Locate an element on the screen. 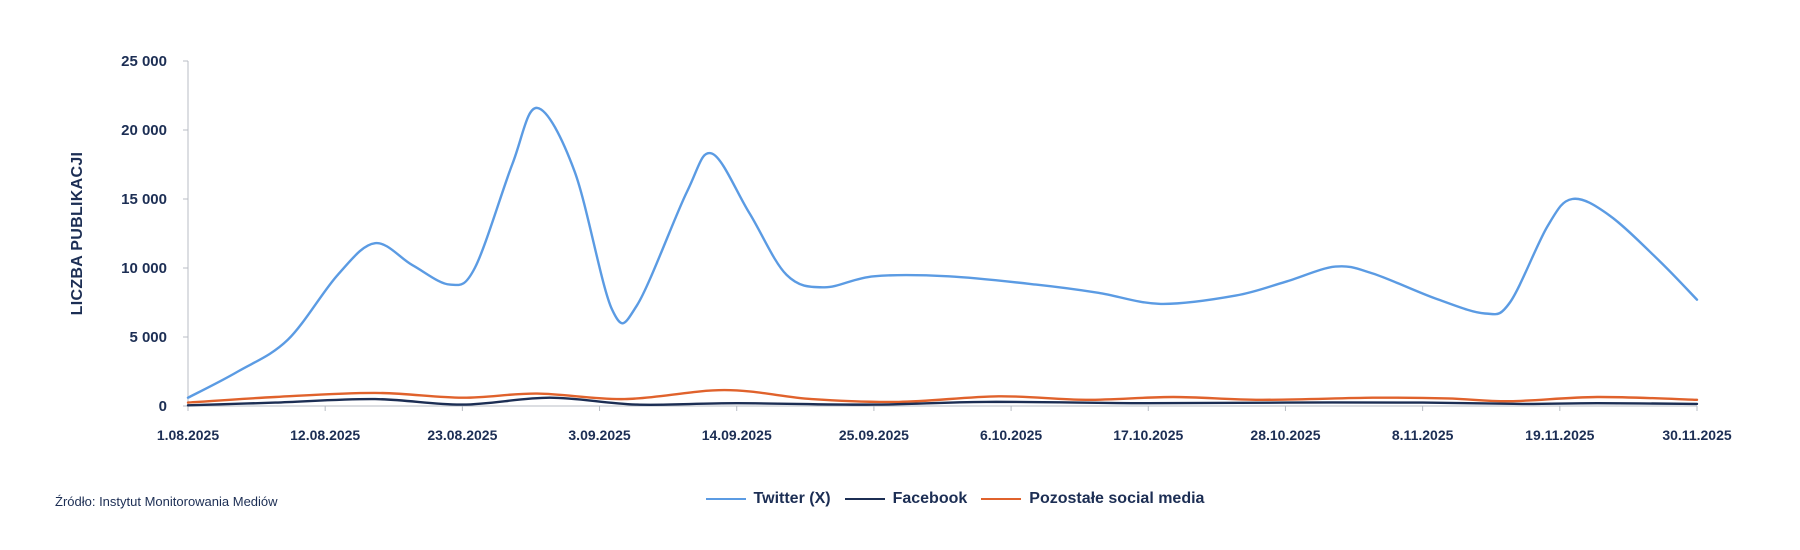 This screenshot has height=550, width=1800. y-tick-label: 10 000 is located at coordinates (144, 268).